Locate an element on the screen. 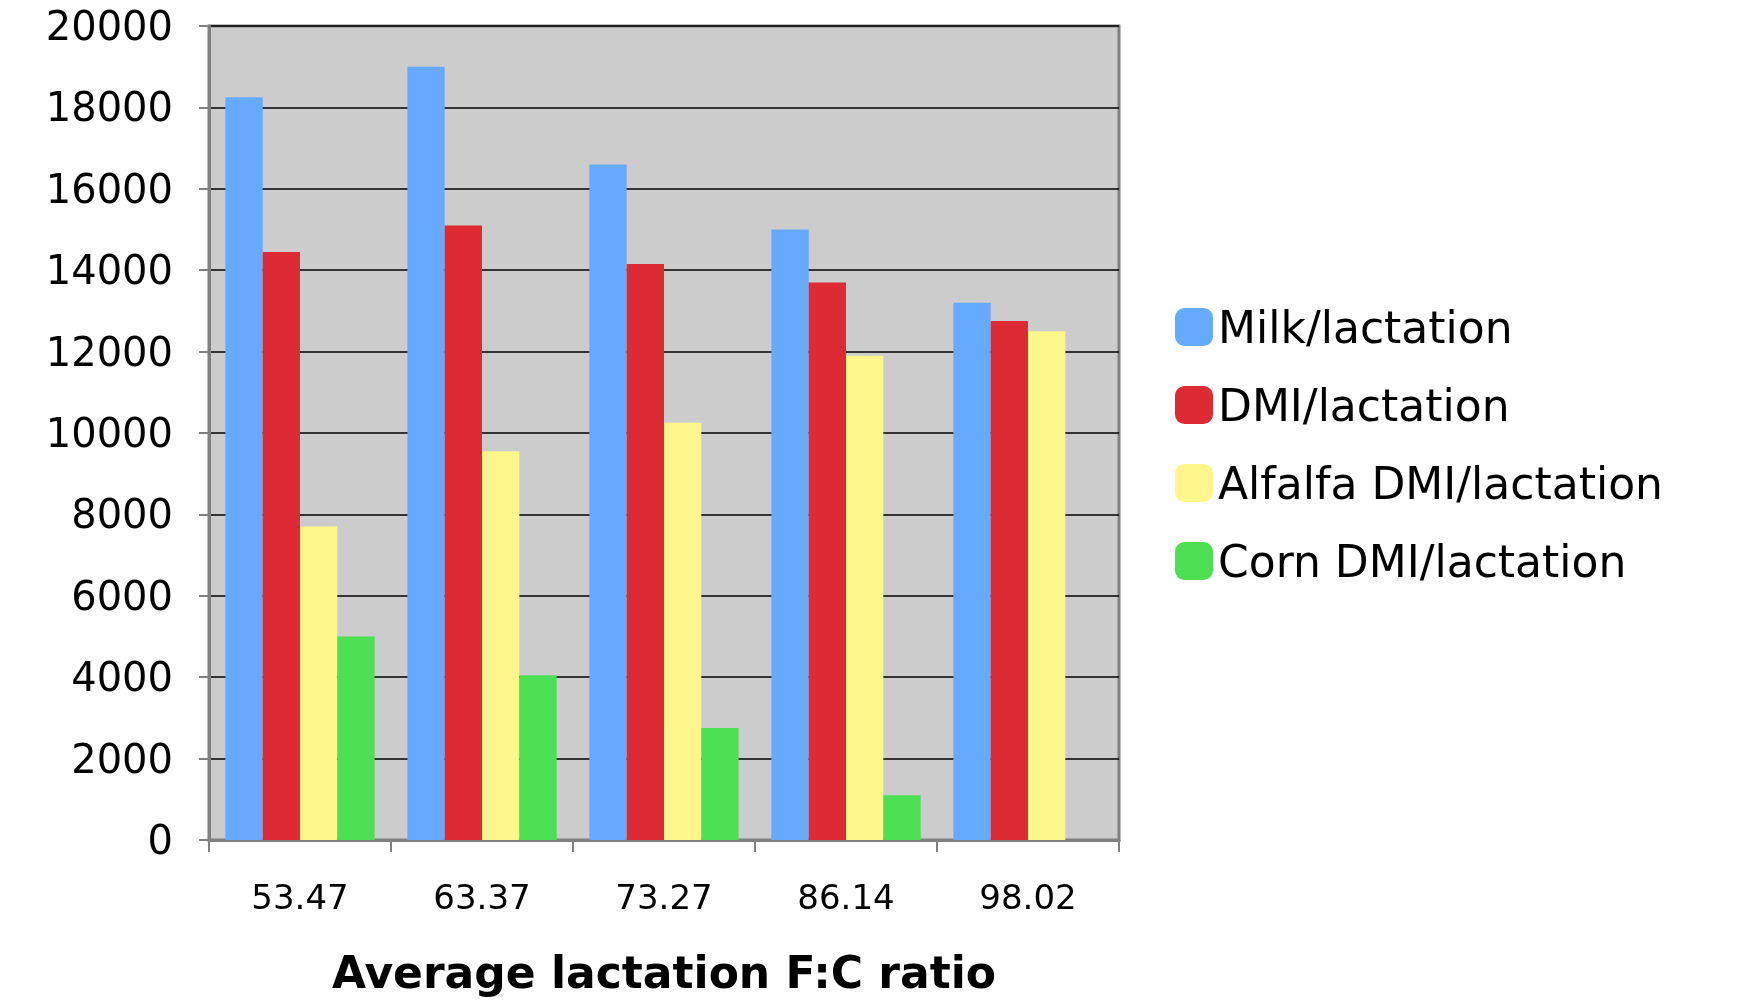  legend-label: DMI/lactation is located at coordinates (1364, 405).